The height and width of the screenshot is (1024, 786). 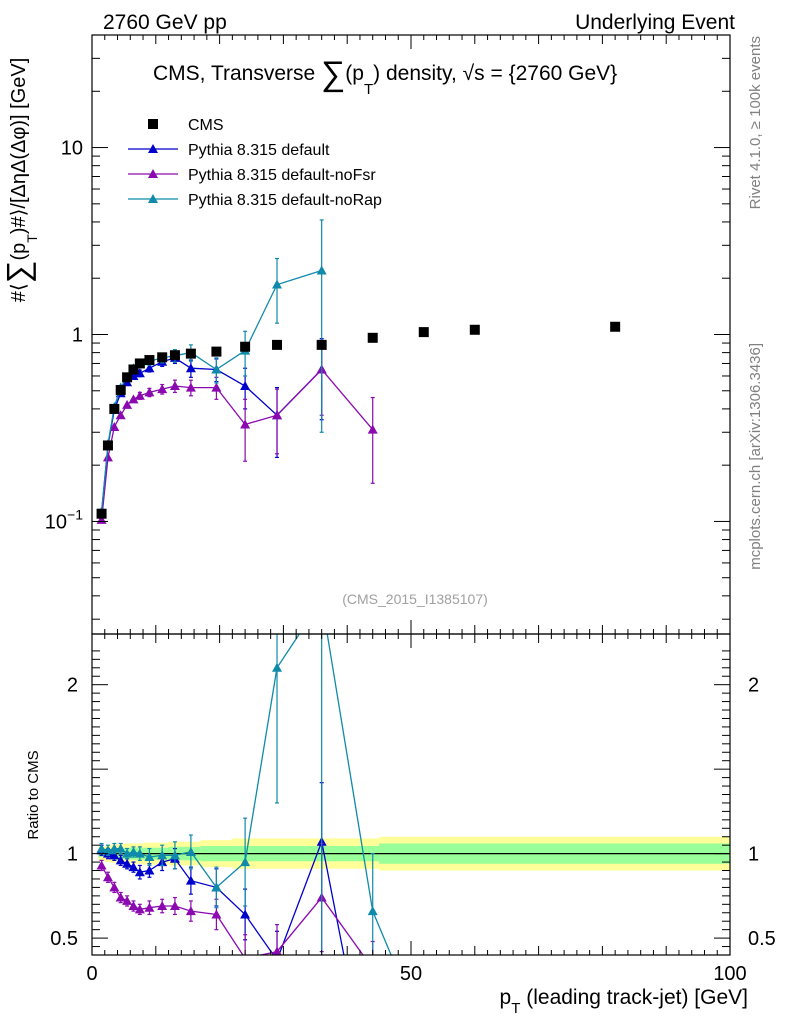 I want to click on y-axis-title-b: (p, so click(x=19, y=252).